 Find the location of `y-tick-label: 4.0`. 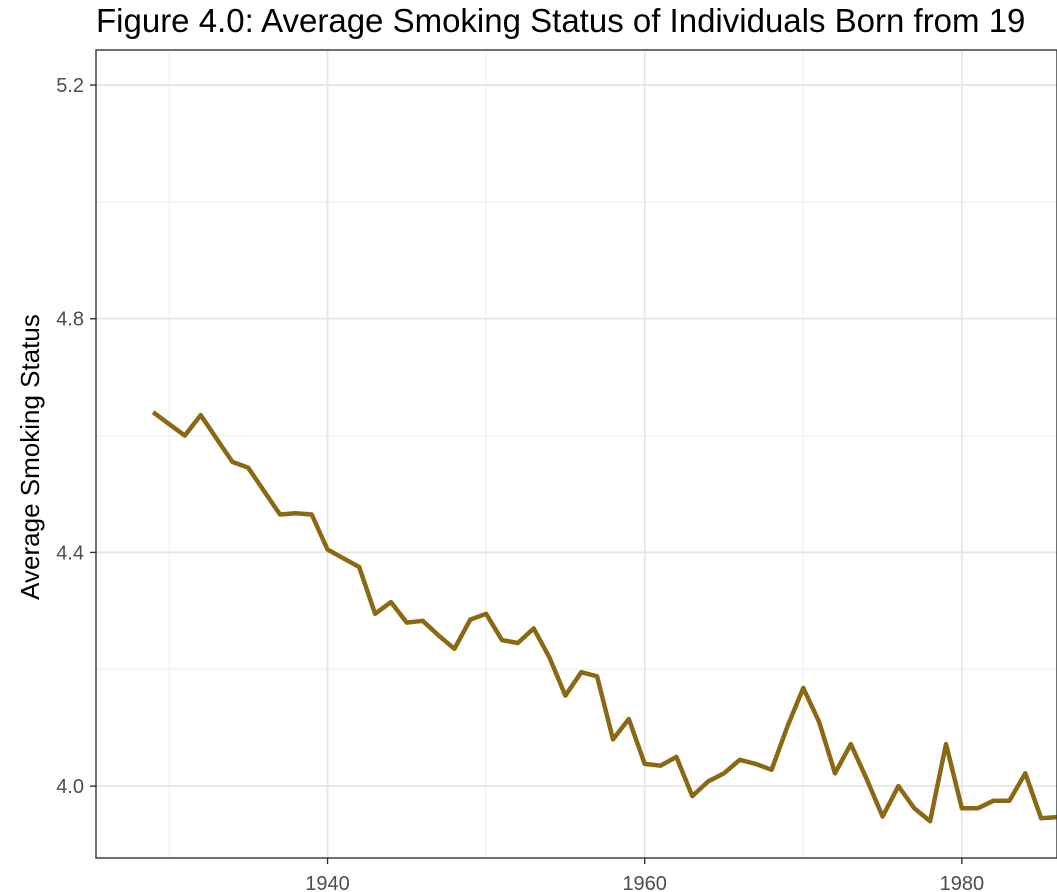

y-tick-label: 4.0 is located at coordinates (70, 787).